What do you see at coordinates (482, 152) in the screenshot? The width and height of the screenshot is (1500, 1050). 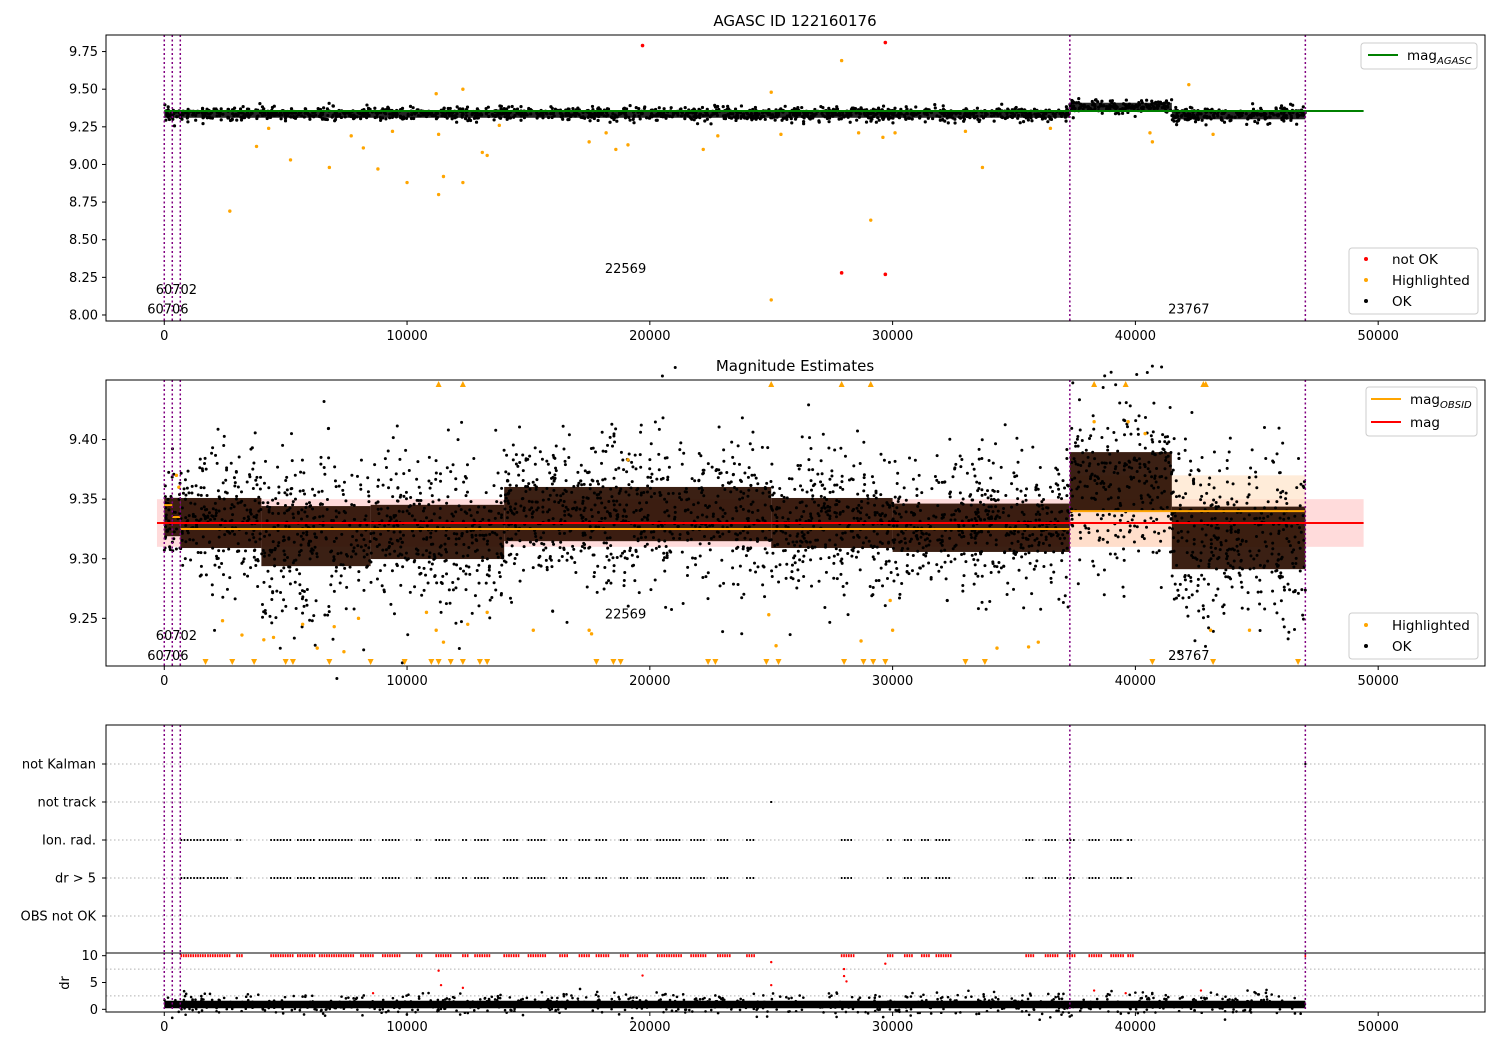 I see `highlighted-point` at bounding box center [482, 152].